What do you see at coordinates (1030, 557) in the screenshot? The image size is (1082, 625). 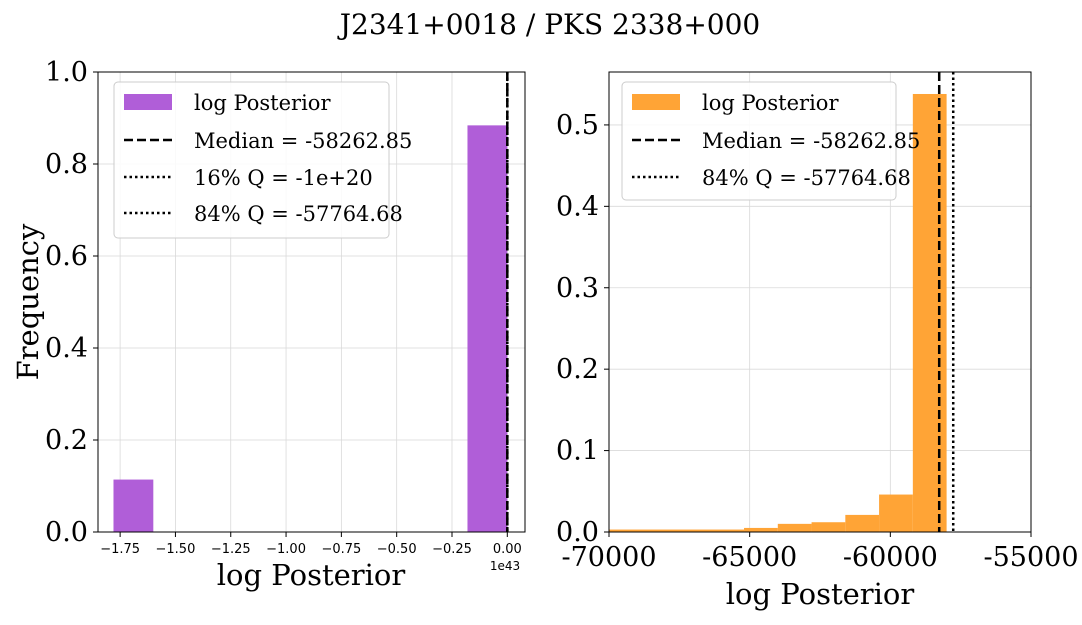 I see `x-tick-label: -55000` at bounding box center [1030, 557].